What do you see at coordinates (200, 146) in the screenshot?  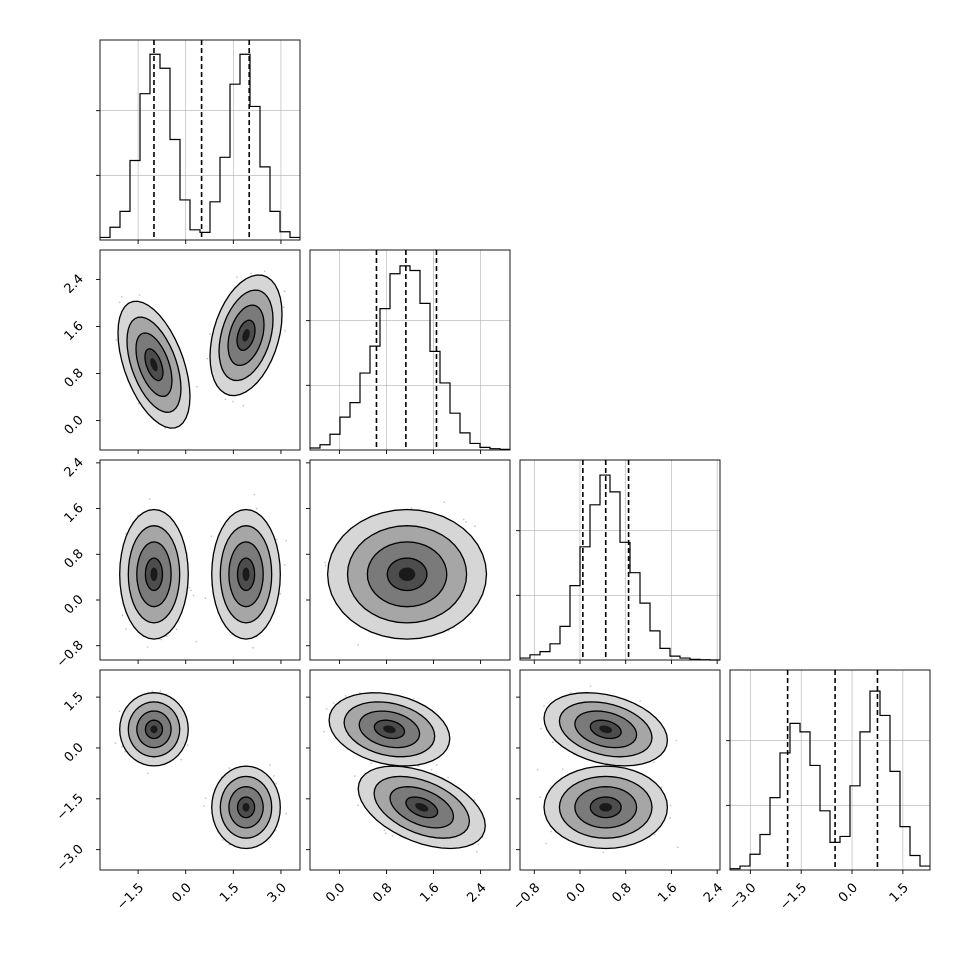 I see `histogram-step` at bounding box center [200, 146].